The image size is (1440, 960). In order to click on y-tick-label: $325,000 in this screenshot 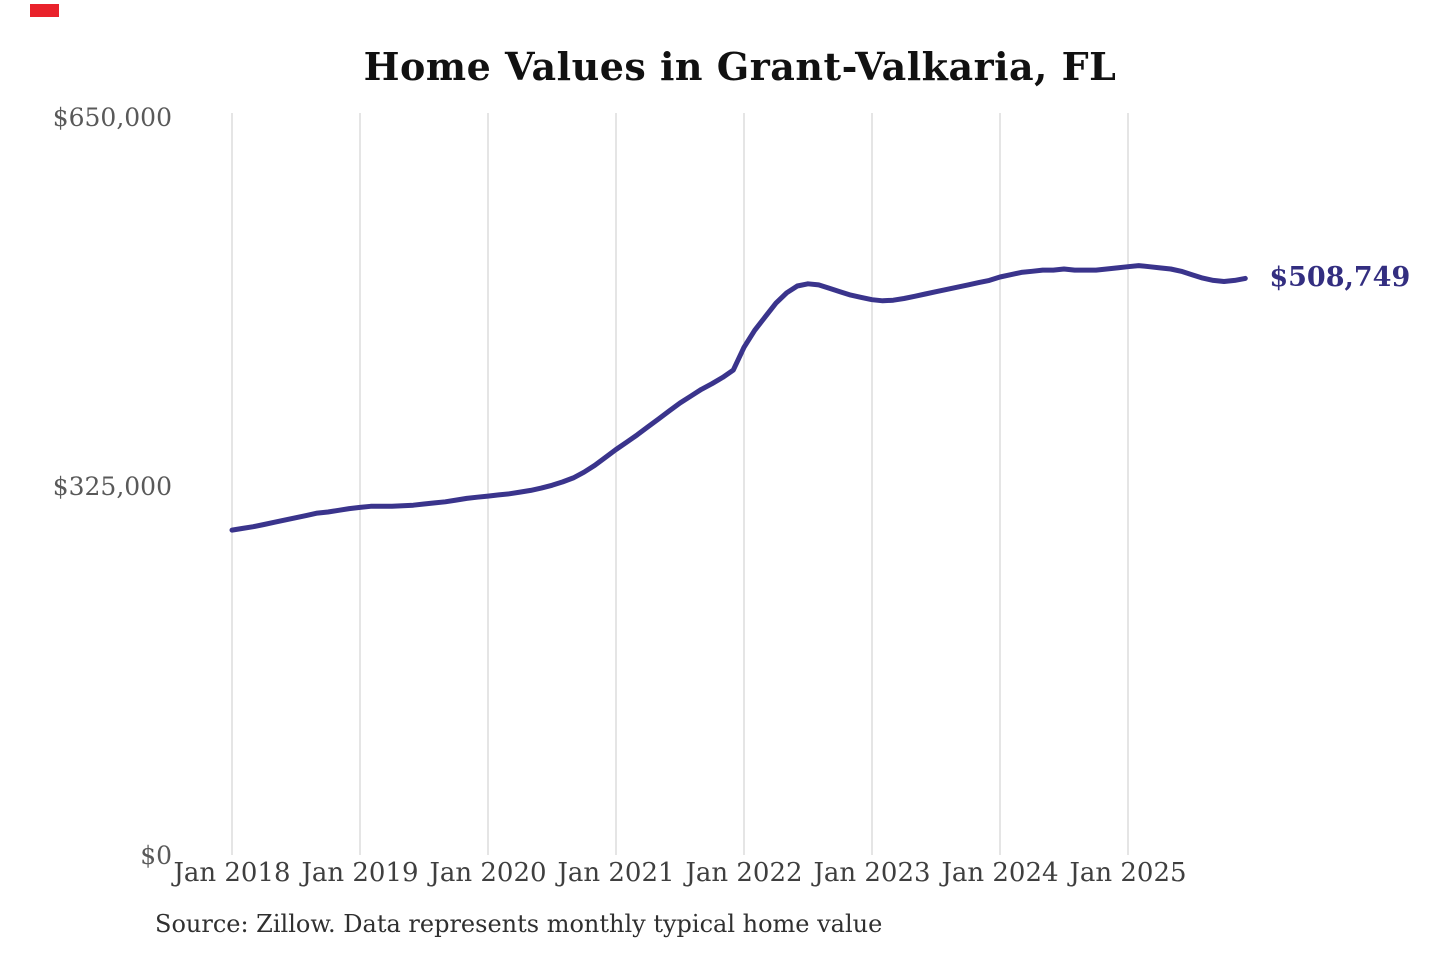, I will do `click(112, 486)`.